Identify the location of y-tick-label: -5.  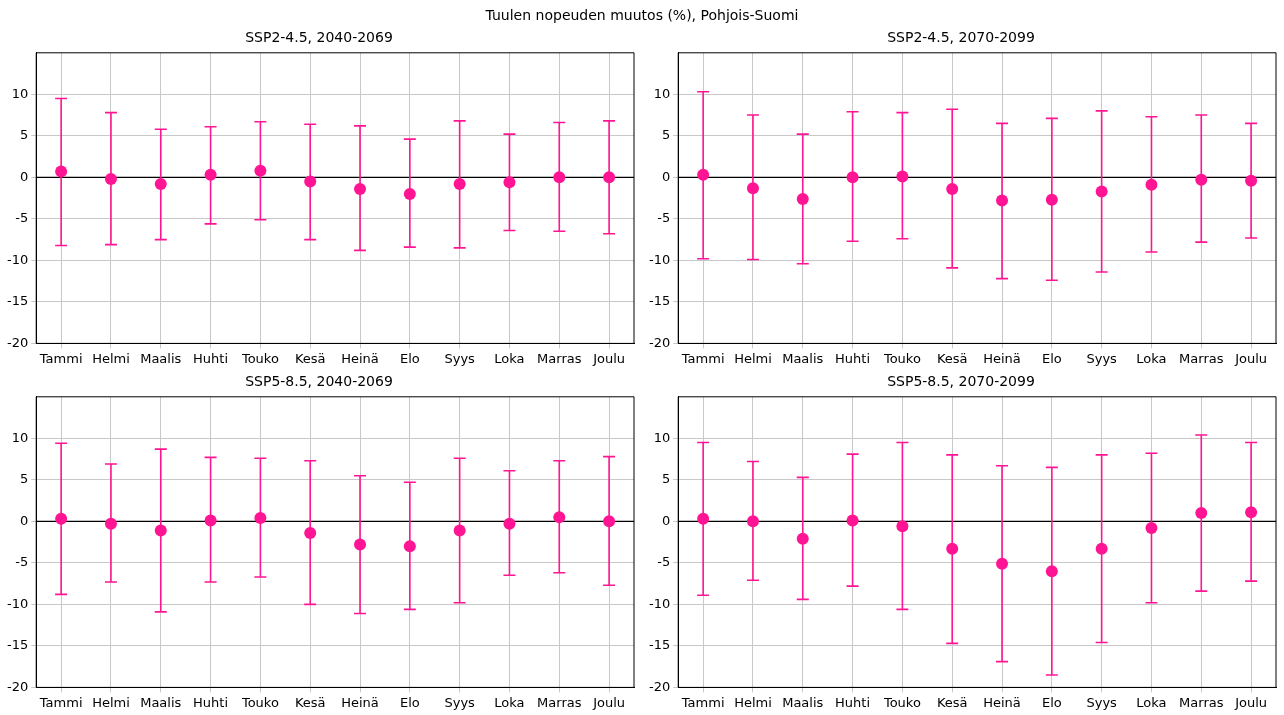
(664, 562).